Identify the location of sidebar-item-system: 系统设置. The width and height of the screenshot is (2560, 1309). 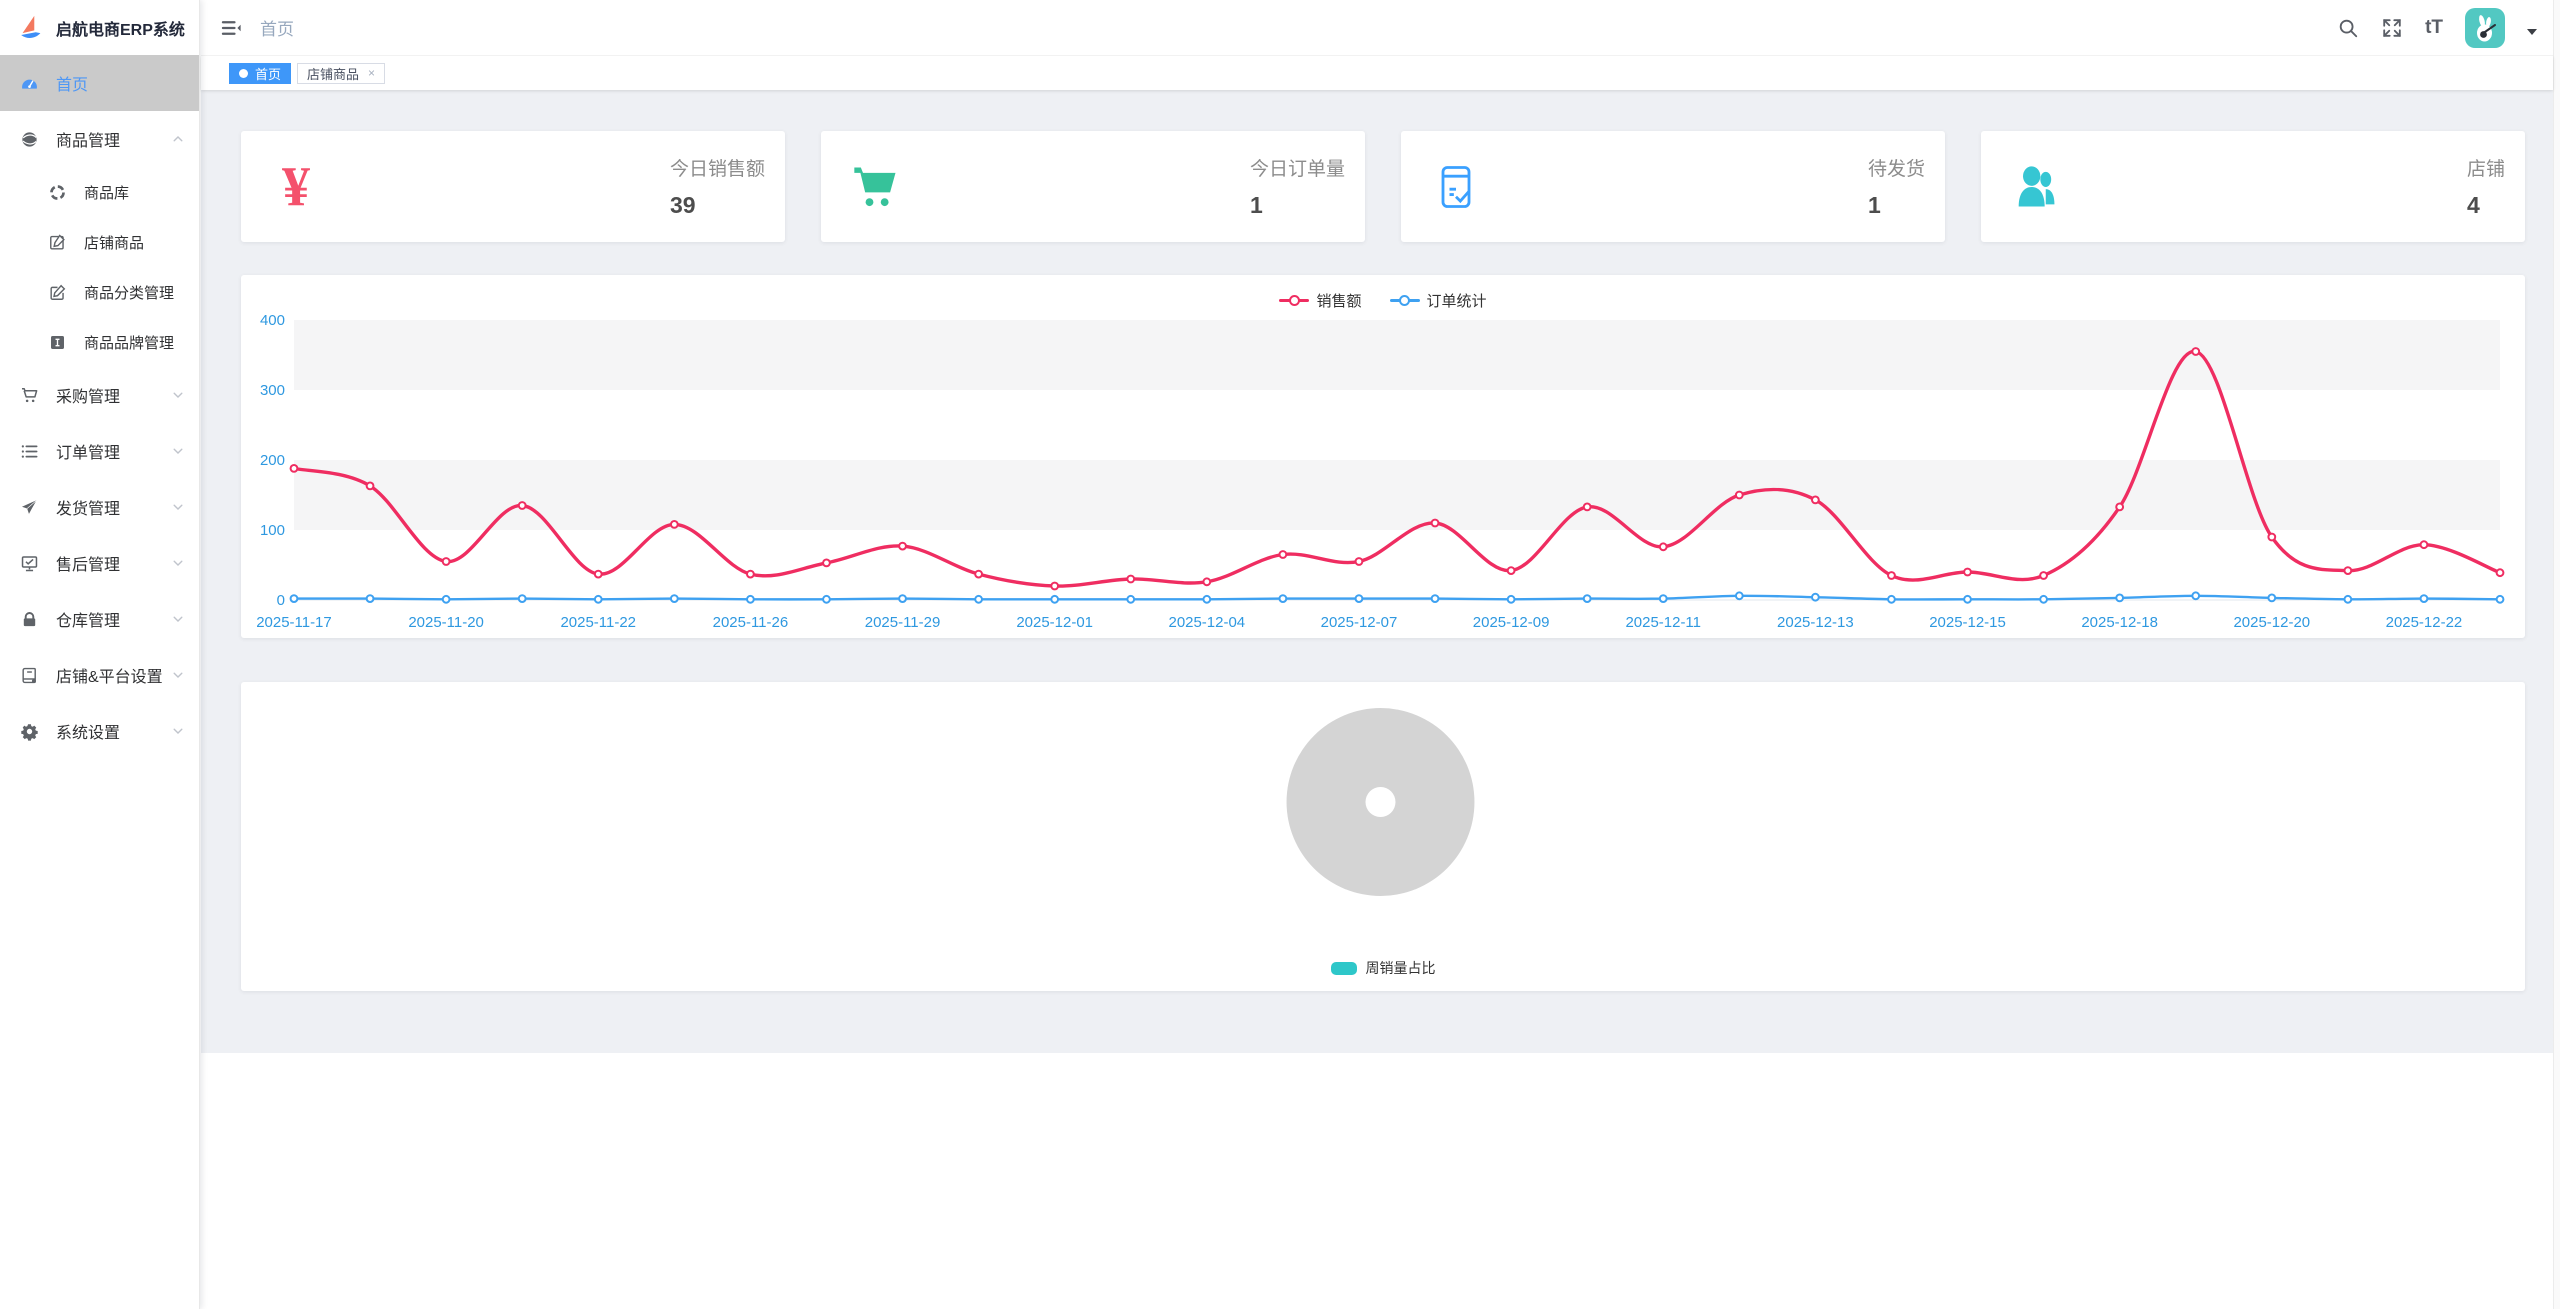
(99, 731).